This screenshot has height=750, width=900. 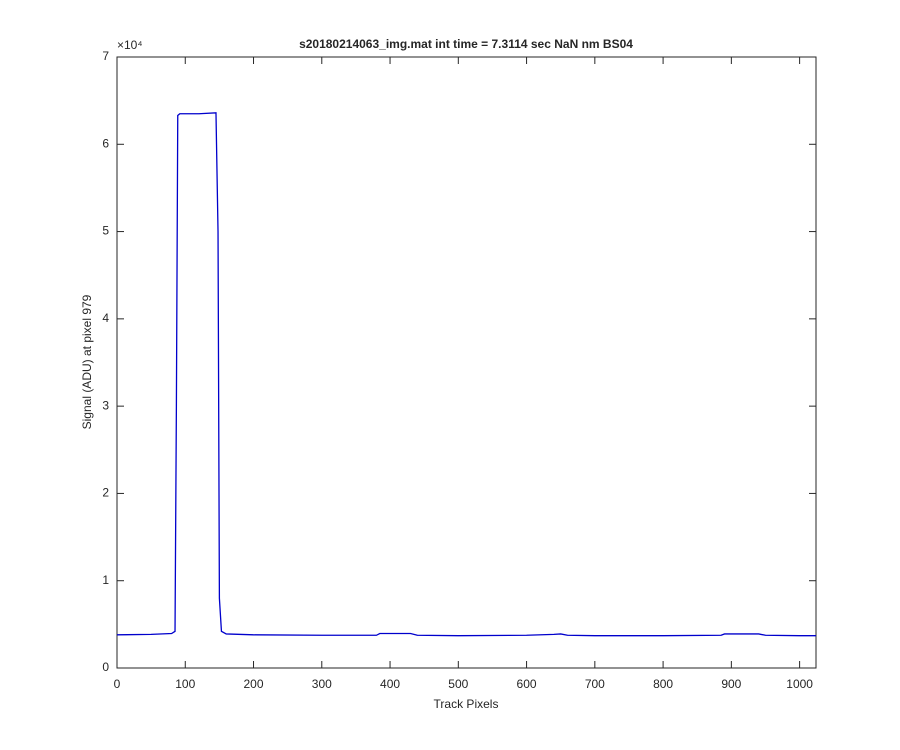 What do you see at coordinates (185, 684) in the screenshot?
I see `x-tick-label: 100` at bounding box center [185, 684].